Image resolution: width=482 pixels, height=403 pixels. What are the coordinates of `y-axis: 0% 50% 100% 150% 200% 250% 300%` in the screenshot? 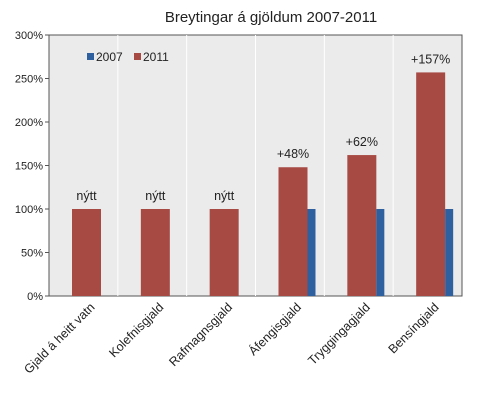 It's located at (32, 166).